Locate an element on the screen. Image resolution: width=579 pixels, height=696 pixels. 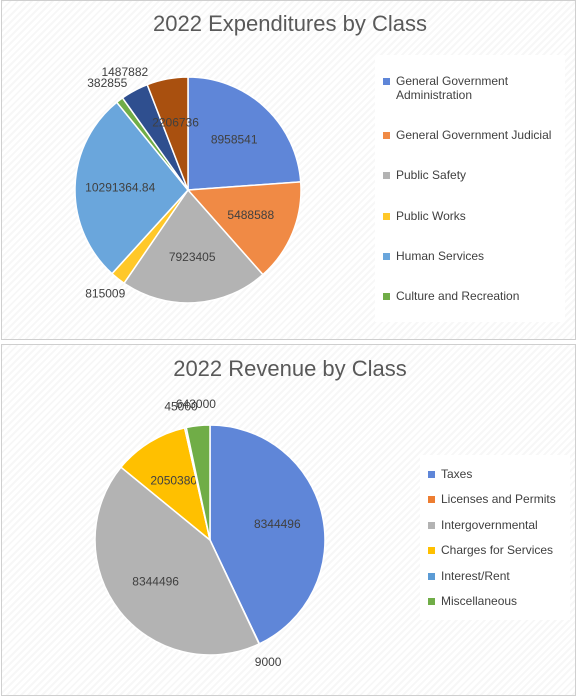
data-label: 1487882 is located at coordinates (124, 72).